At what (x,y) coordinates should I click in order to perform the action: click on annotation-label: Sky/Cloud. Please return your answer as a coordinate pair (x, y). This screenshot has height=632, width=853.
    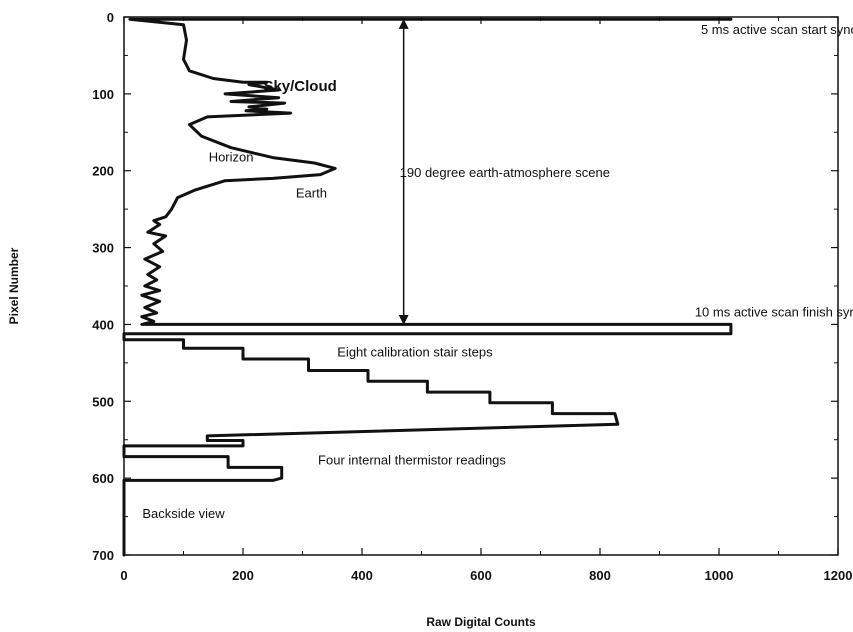
    Looking at the image, I should click on (299, 86).